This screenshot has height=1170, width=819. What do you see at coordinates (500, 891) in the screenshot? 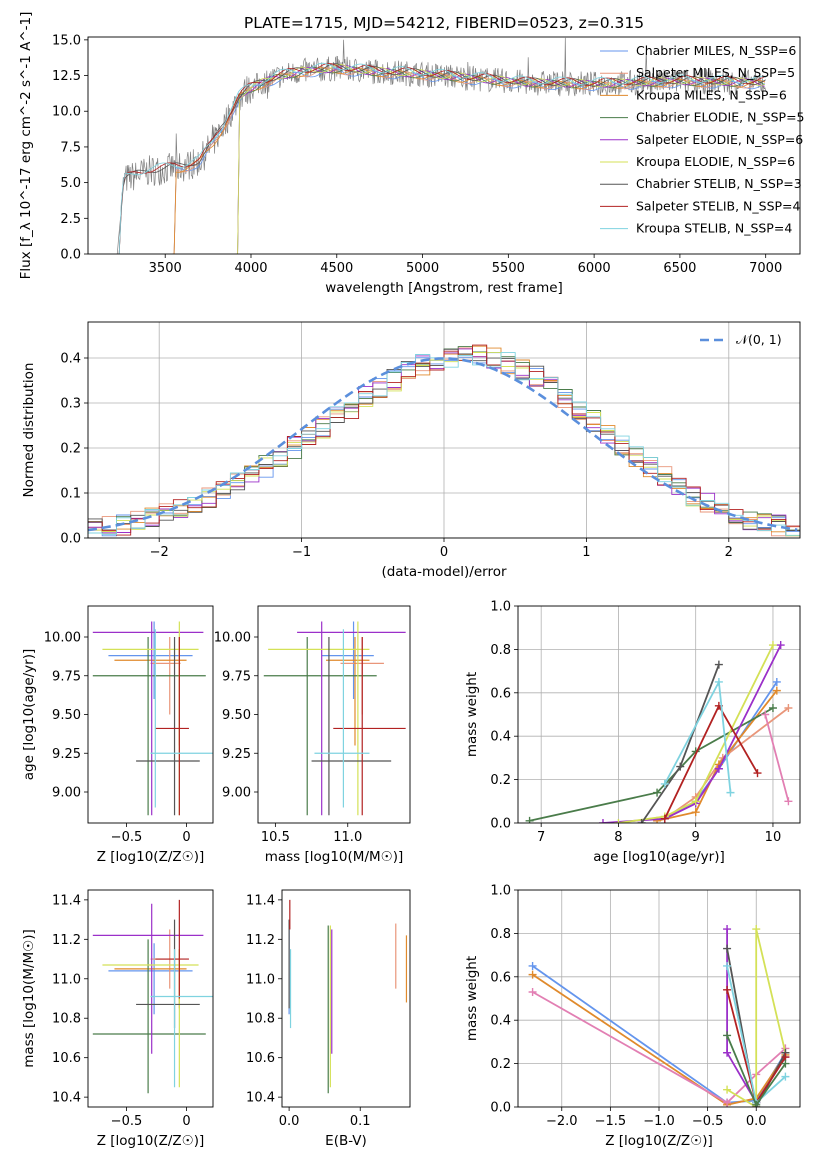
I see `y-tick-label: 1.0` at bounding box center [500, 891].